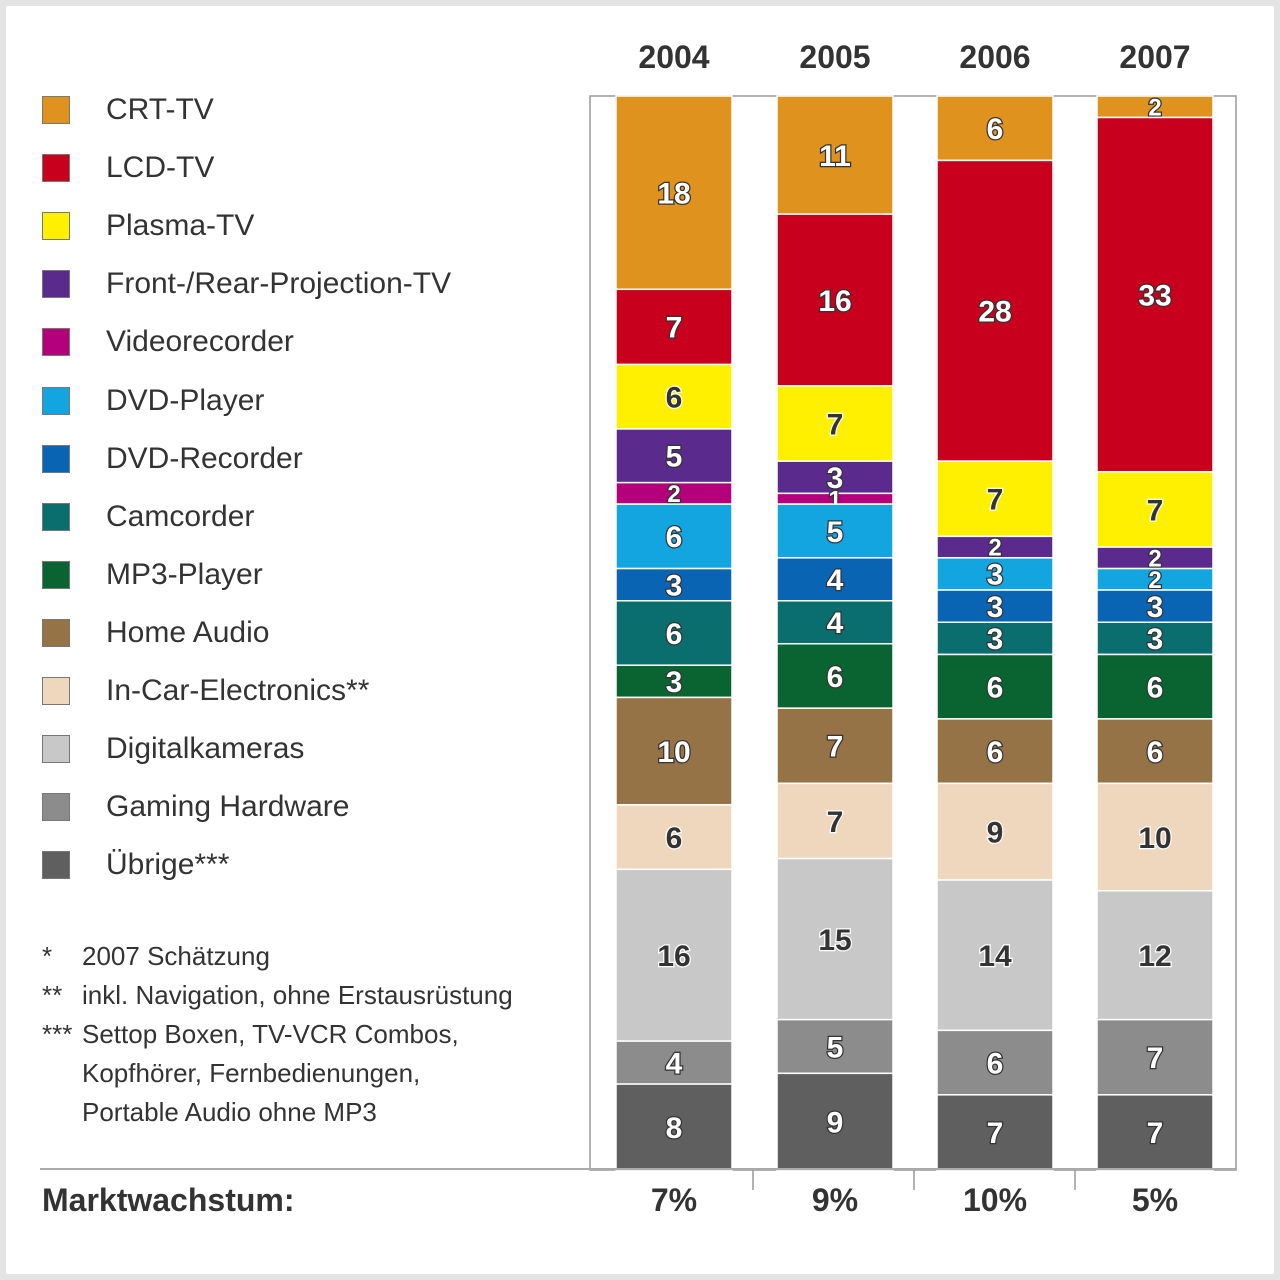  Describe the element at coordinates (168, 865) in the screenshot. I see `legend-label: Übrige***` at that location.